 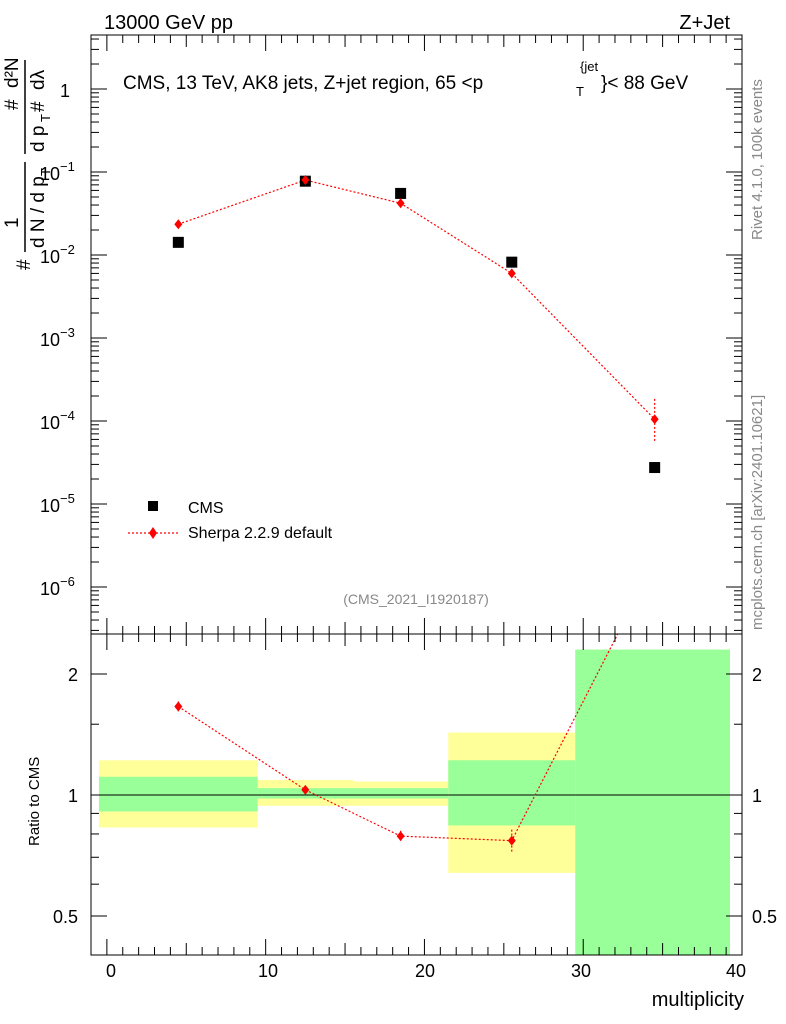 What do you see at coordinates (67, 498) in the screenshot?
I see `svg-text: −5` at bounding box center [67, 498].